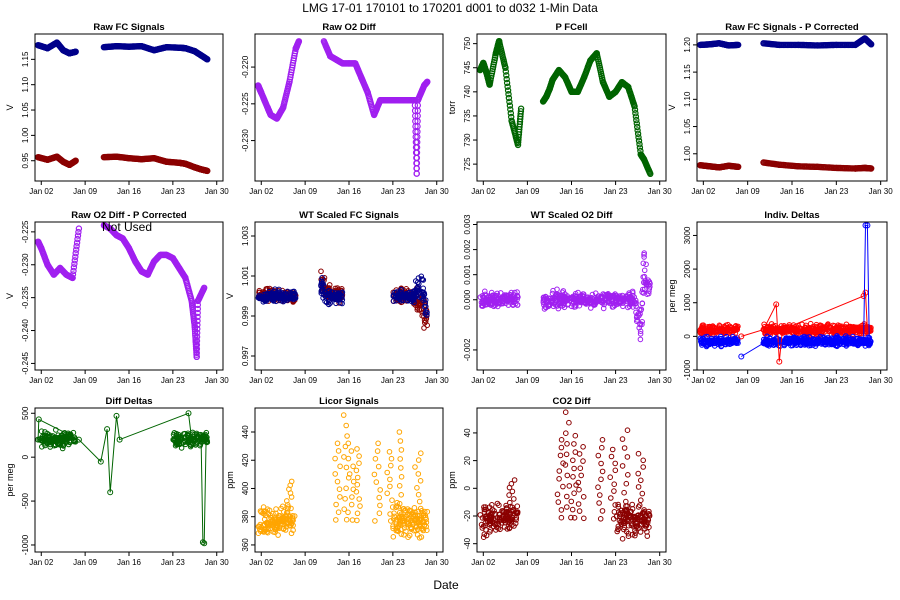 The width and height of the screenshot is (900, 600). Describe the element at coordinates (85, 380) in the screenshot. I see `x-tick-label: Jan 09` at that location.